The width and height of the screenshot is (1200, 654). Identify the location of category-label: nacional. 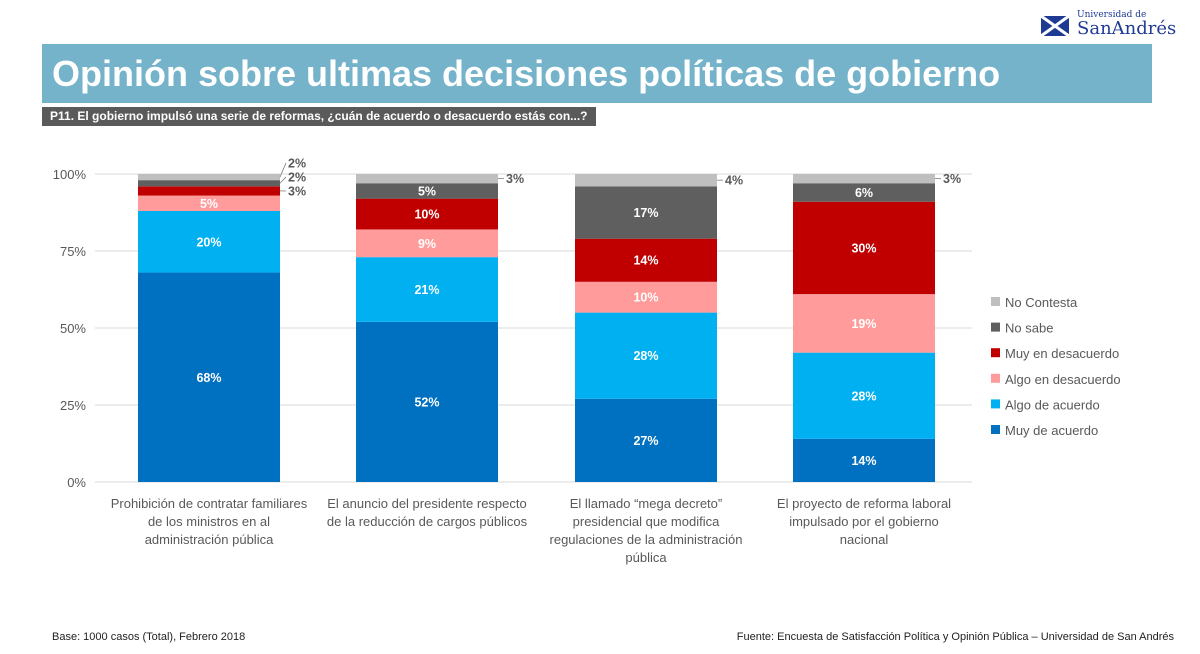
(864, 539).